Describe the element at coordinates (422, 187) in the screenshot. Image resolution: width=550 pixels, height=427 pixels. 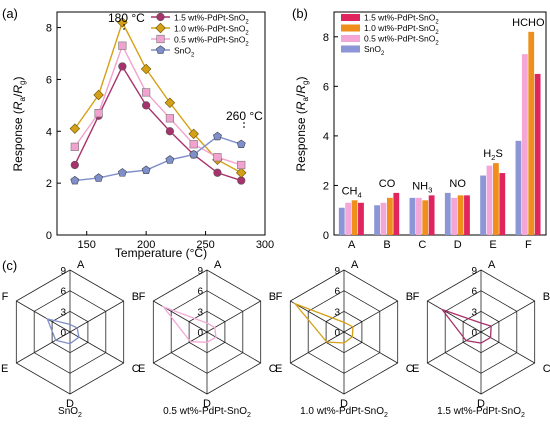
I see `gas-label: NH3` at that location.